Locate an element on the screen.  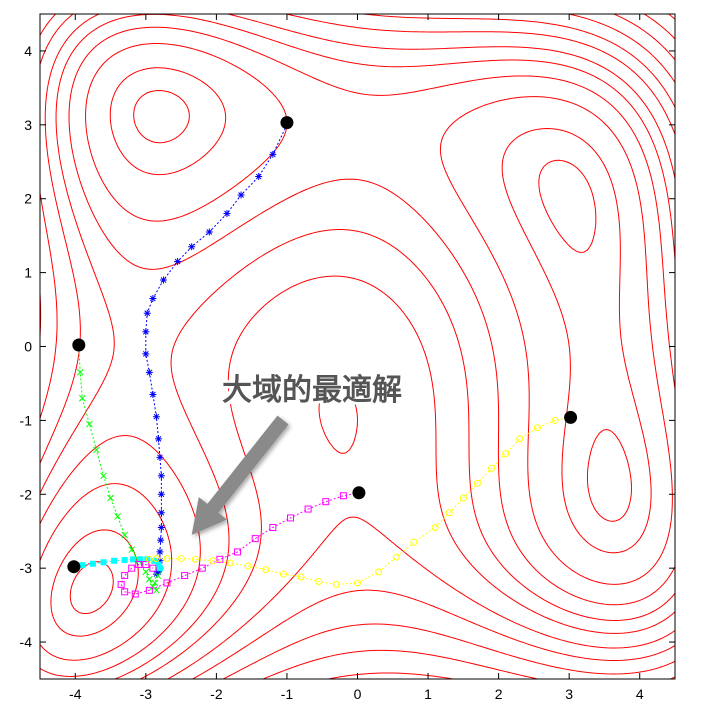
x-tick-label: -2 is located at coordinates (216, 694).